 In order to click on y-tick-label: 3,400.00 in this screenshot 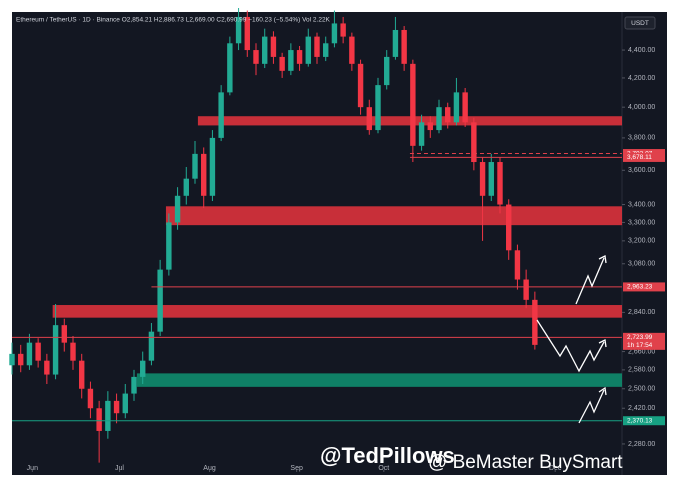, I will do `click(641, 204)`.